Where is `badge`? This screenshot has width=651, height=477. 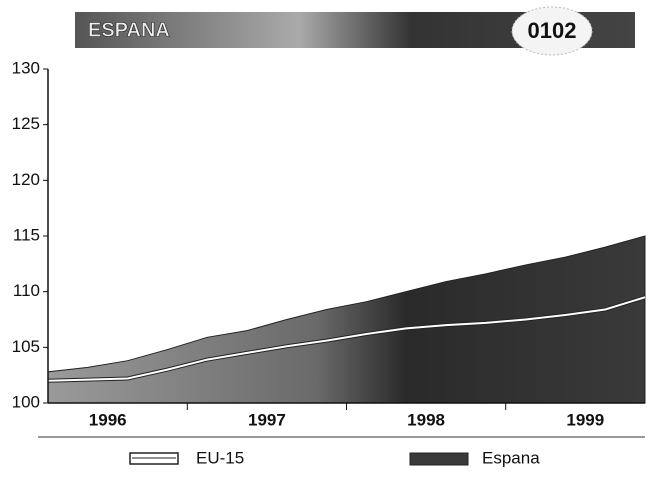
badge is located at coordinates (552, 31).